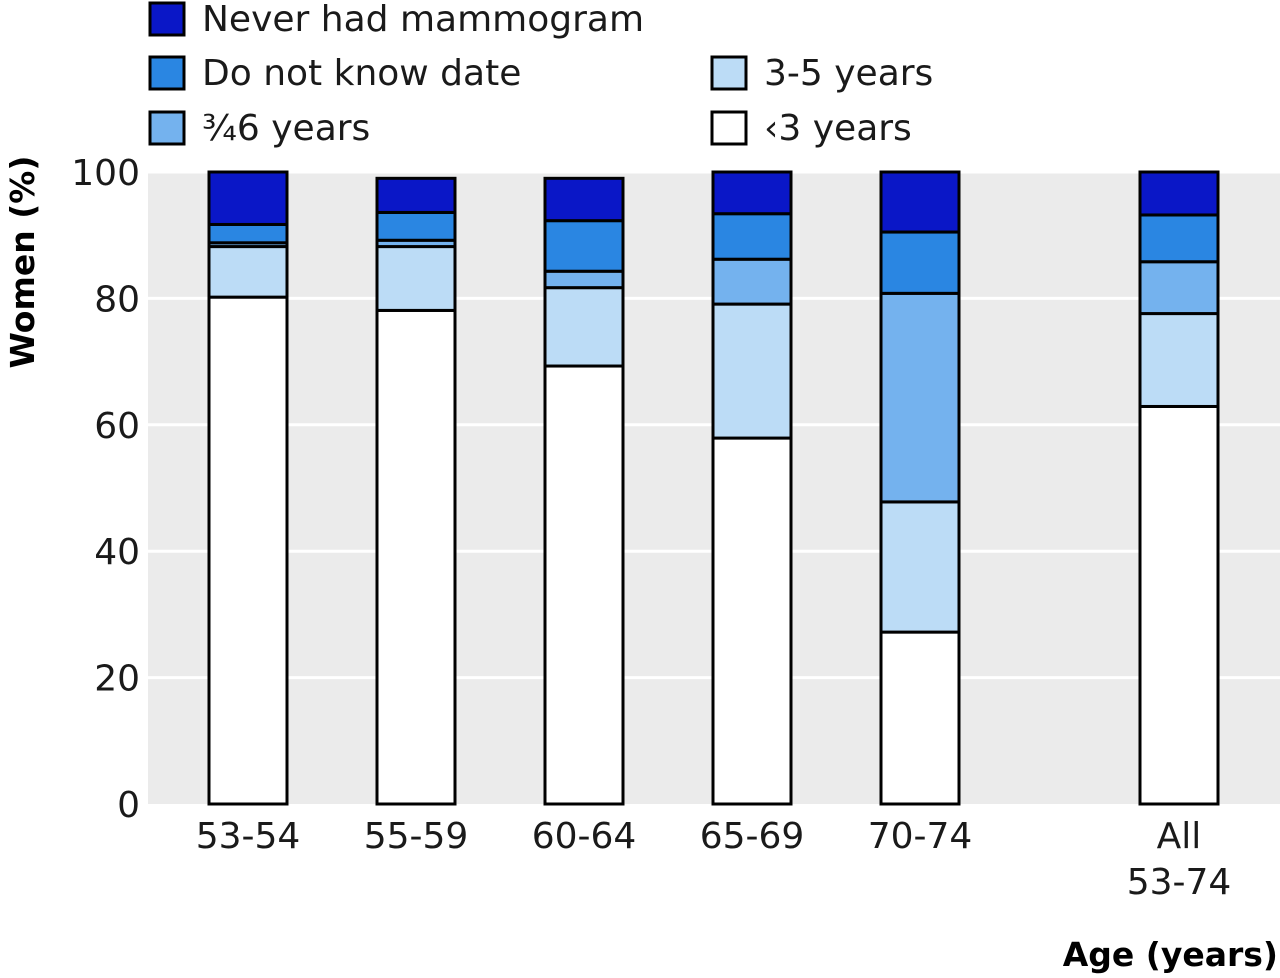 The width and height of the screenshot is (1280, 978). I want to click on legend-label: ¾6 years, so click(286, 128).